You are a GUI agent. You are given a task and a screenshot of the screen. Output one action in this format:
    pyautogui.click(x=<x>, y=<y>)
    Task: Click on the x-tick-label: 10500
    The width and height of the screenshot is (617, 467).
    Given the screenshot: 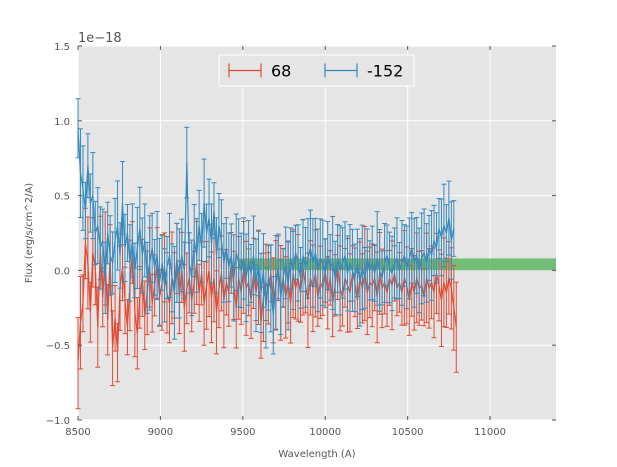 What is the action you would take?
    pyautogui.click(x=408, y=432)
    